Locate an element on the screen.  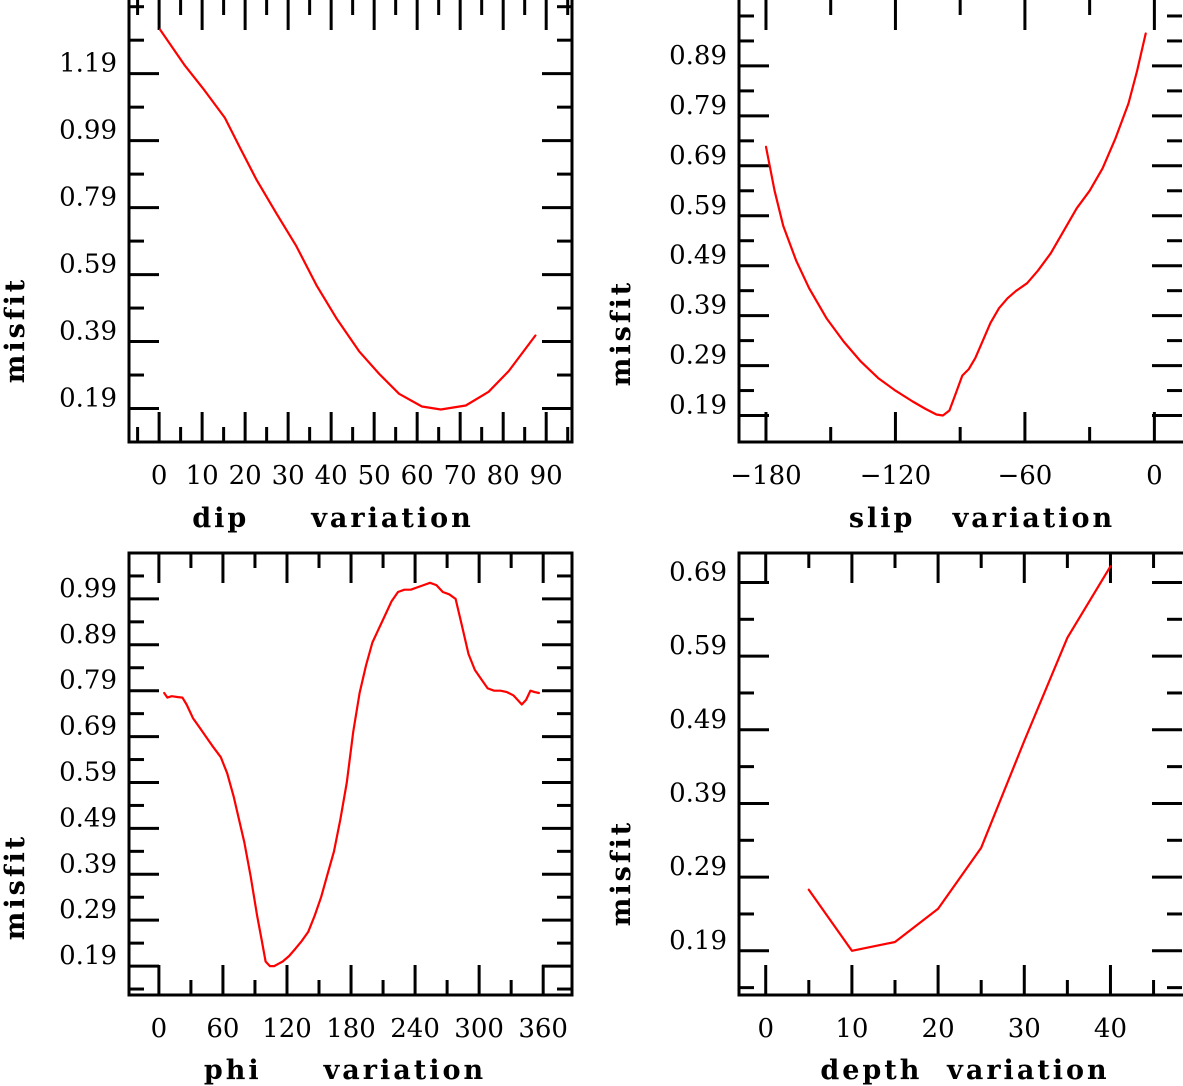
x-tick-label: 90 is located at coordinates (546, 476).